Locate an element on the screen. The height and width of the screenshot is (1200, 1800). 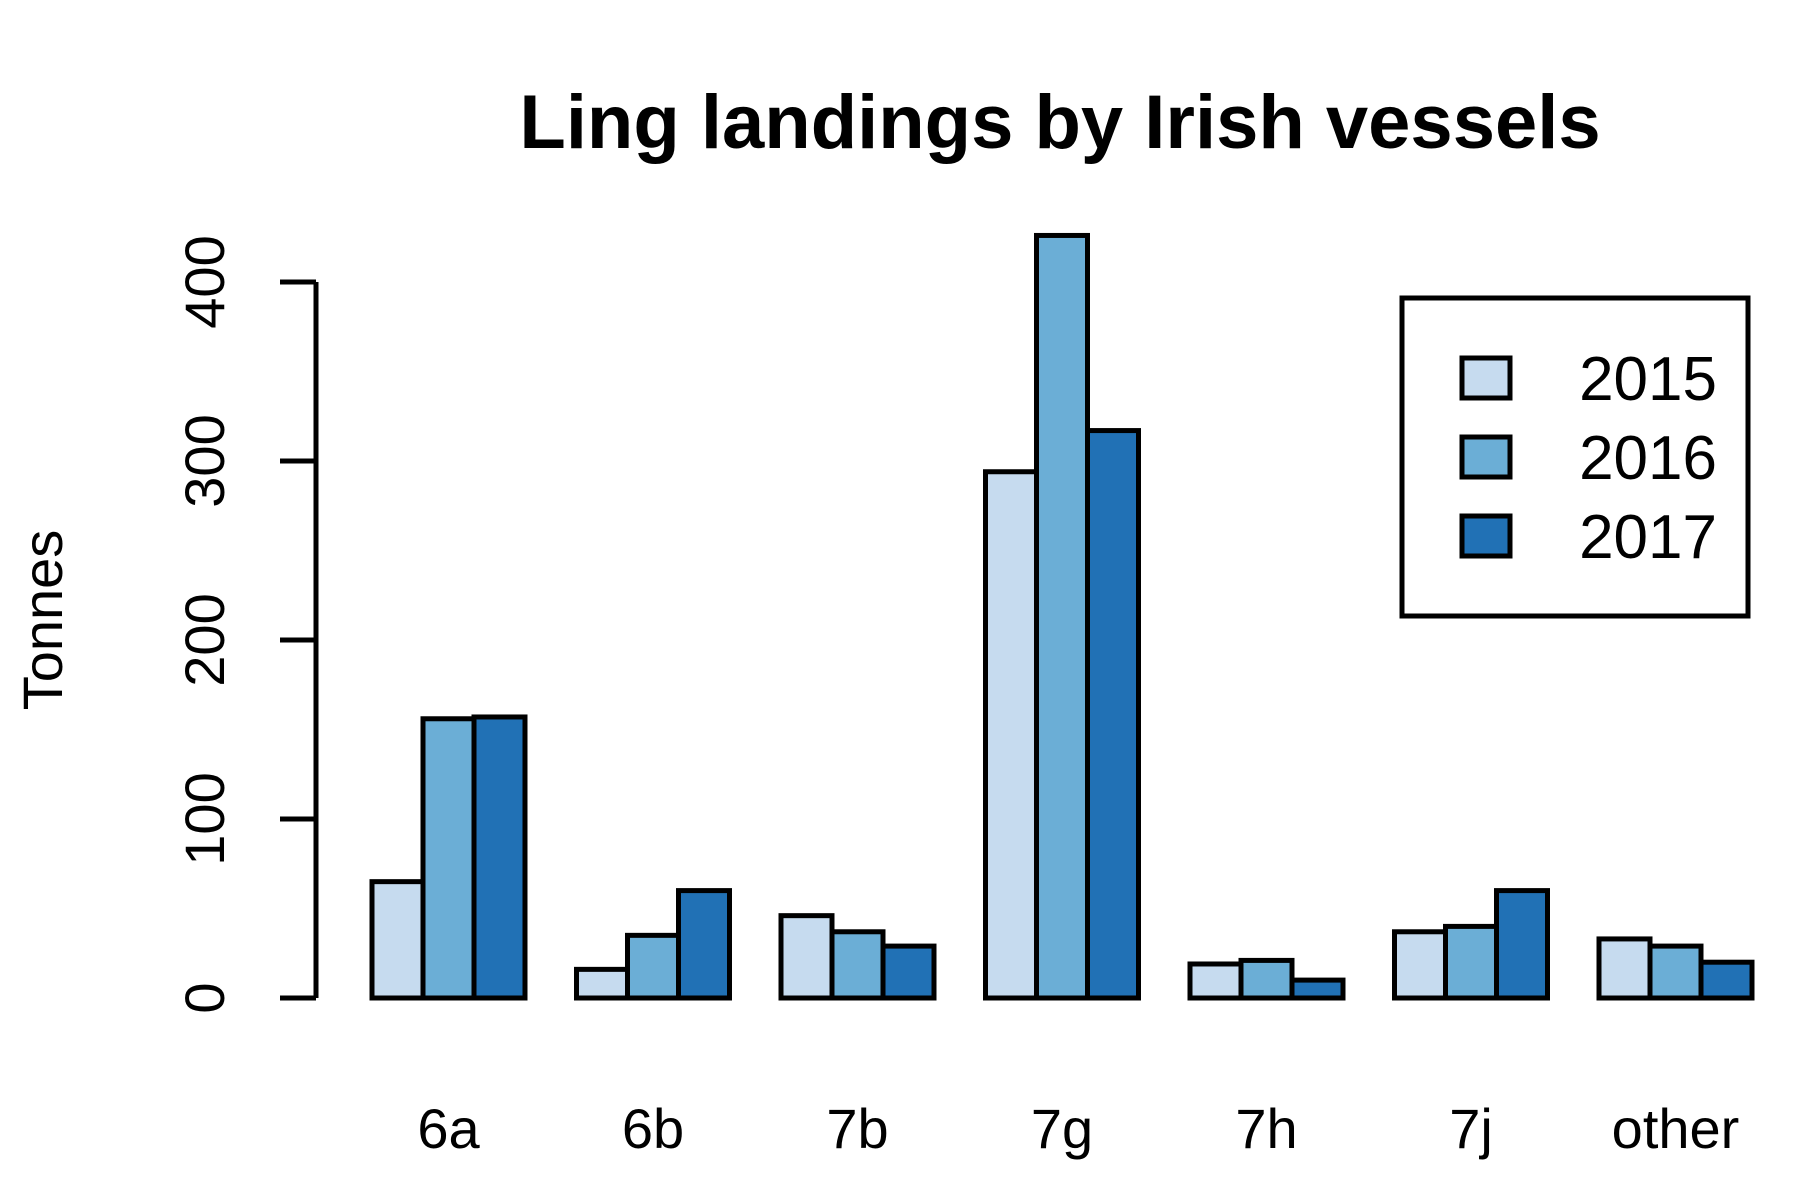
bar-7j-2016 is located at coordinates (1471, 962).